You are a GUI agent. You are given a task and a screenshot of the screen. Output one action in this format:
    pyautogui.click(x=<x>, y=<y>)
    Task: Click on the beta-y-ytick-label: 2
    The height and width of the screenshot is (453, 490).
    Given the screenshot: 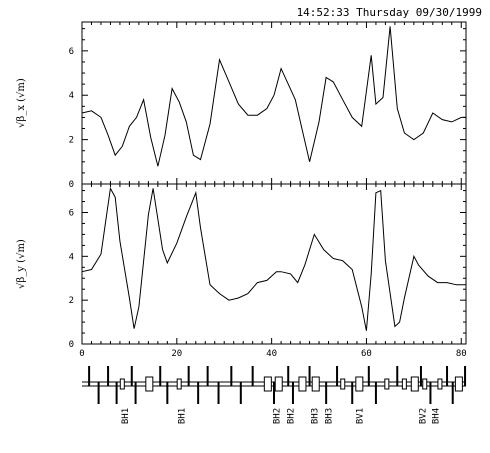 What is the action you would take?
    pyautogui.click(x=71, y=301)
    